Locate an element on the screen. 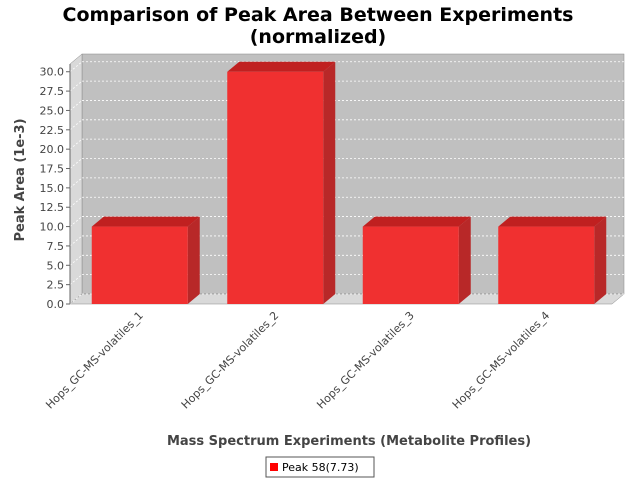 The height and width of the screenshot is (484, 640). y-tick-label: 7.5 is located at coordinates (56, 246).